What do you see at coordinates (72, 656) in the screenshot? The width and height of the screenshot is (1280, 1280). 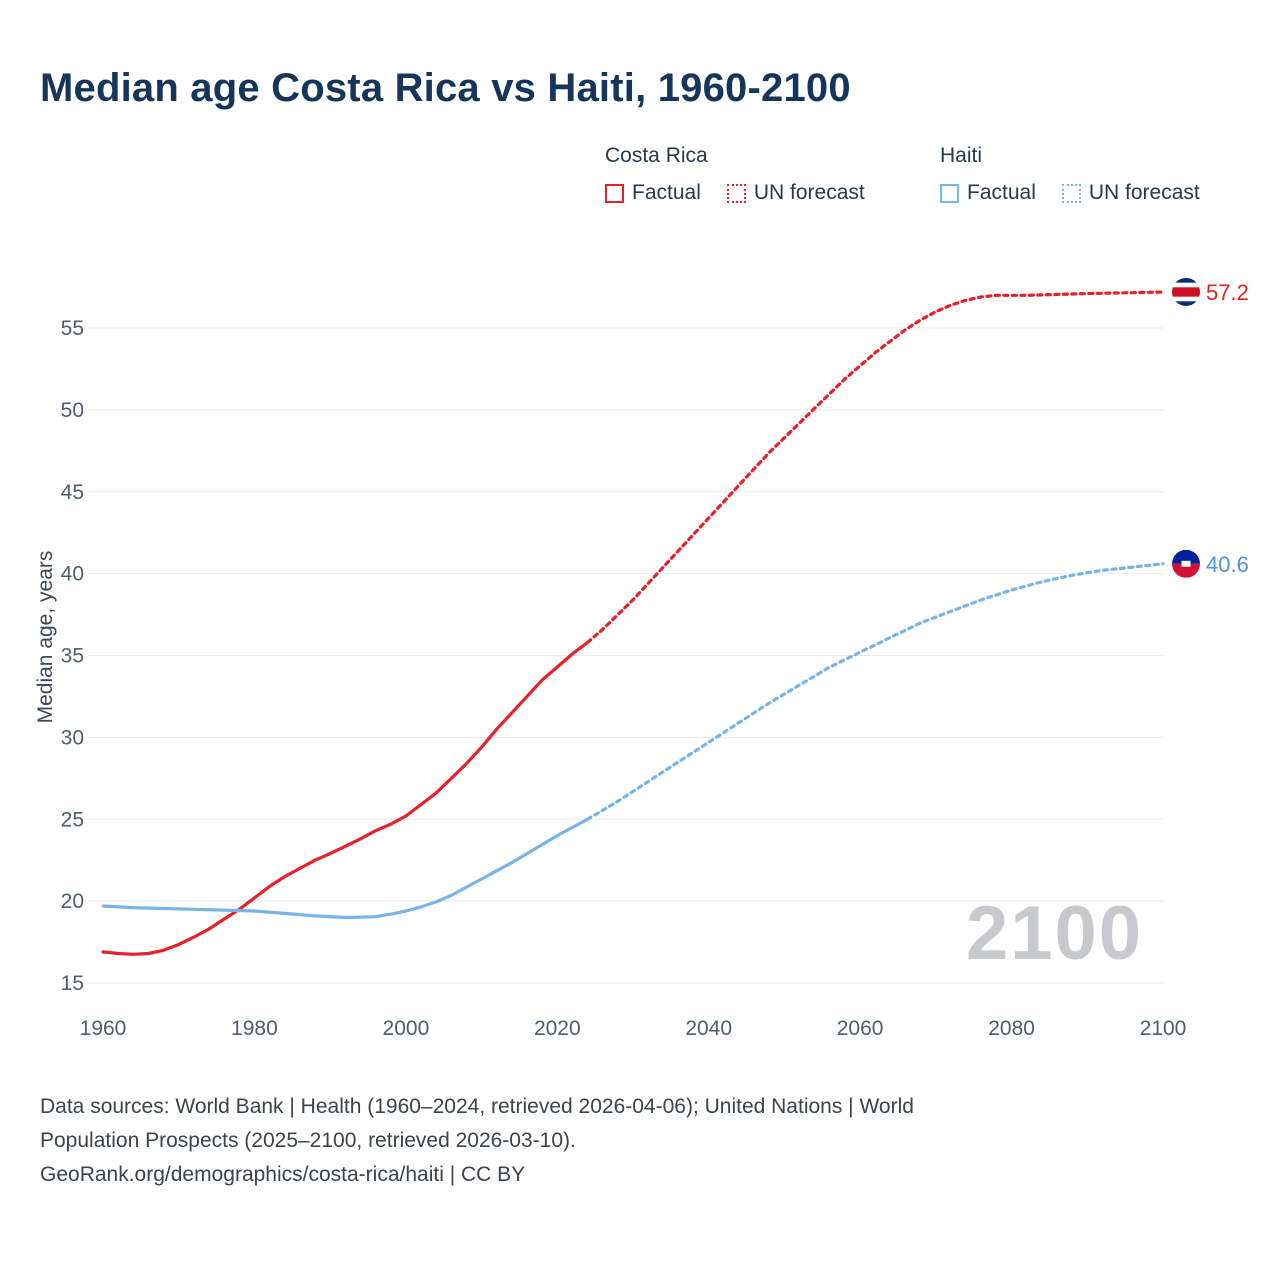 I see `y-tick-label: 35` at bounding box center [72, 656].